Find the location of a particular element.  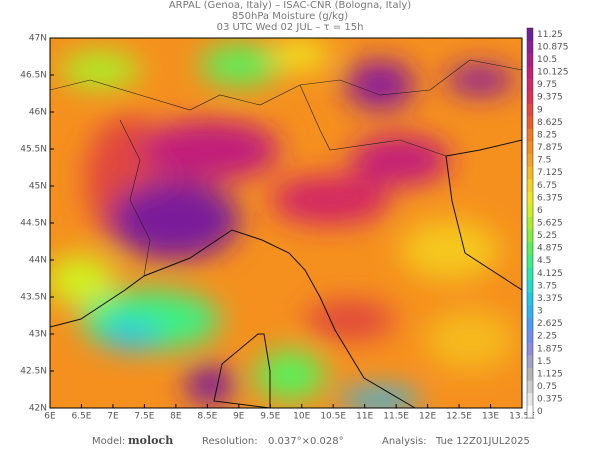

y-tick-label: 44N is located at coordinates (38, 261).